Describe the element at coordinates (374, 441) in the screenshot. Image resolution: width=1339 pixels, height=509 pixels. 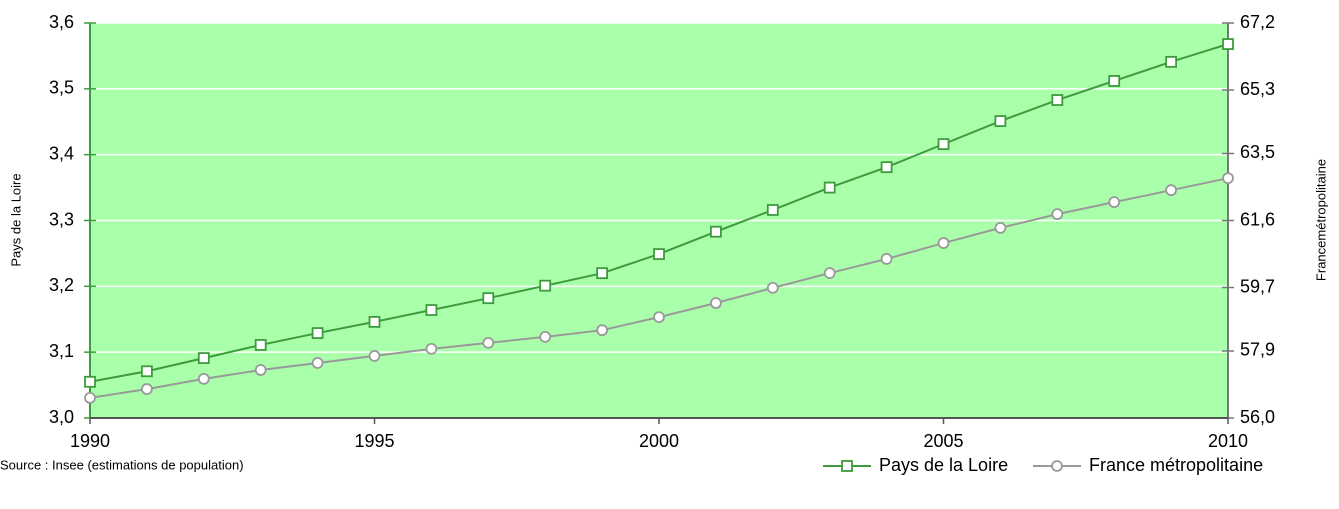
I see `x-tick-label: 1995` at that location.